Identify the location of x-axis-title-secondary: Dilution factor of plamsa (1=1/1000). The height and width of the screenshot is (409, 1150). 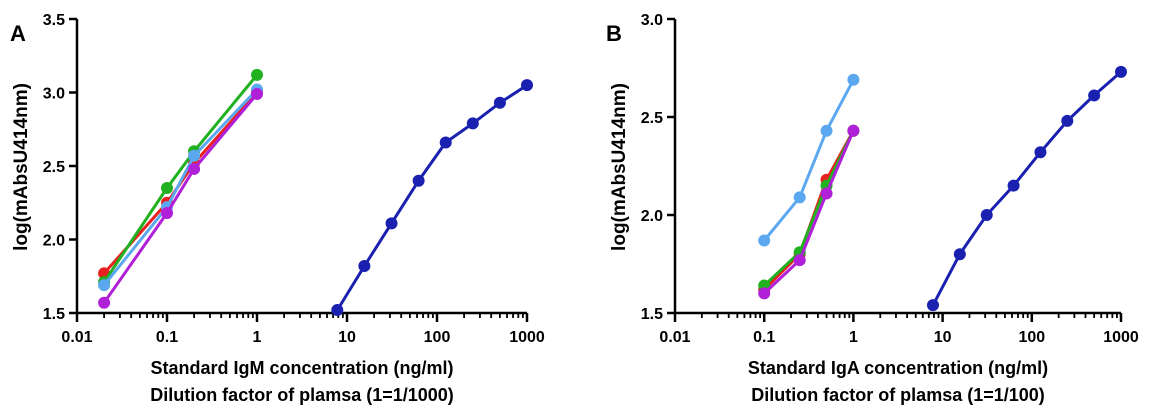
(302, 395).